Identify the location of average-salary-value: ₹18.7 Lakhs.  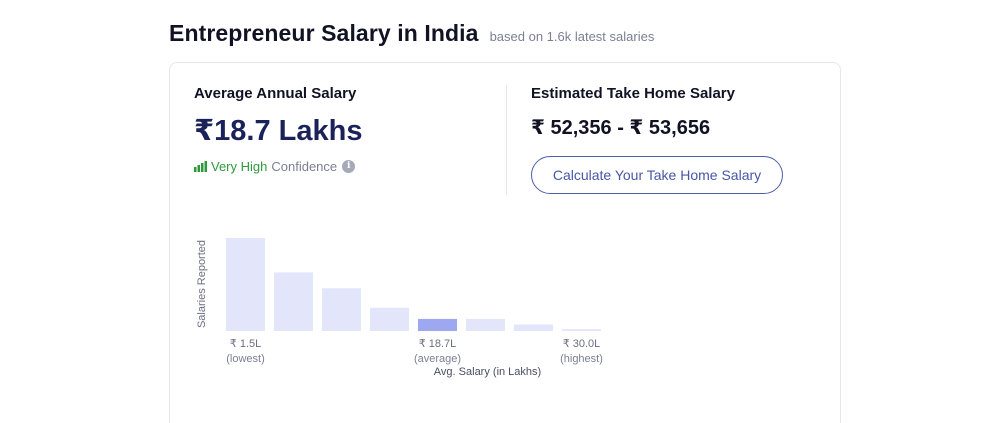
(278, 131).